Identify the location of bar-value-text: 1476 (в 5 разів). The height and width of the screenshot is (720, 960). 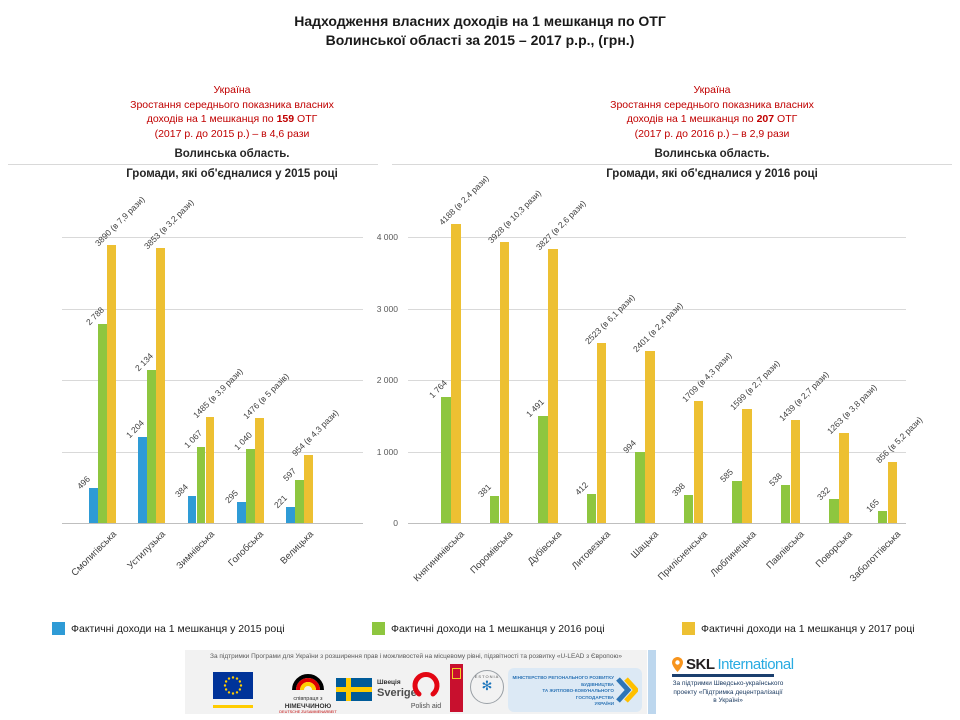
(265, 395).